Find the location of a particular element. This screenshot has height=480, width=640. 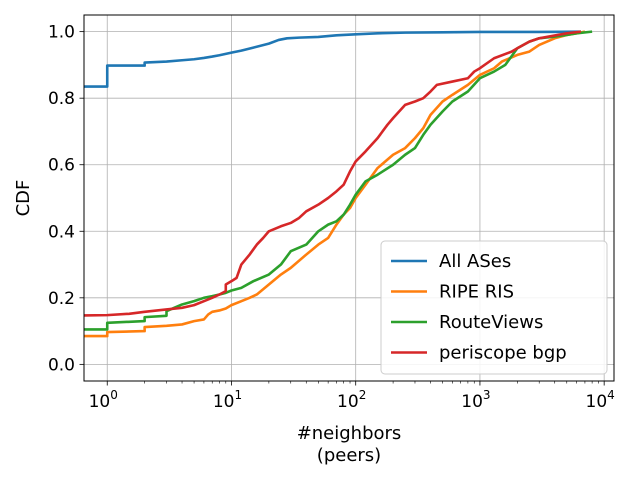

x-tick-label: 10¹ is located at coordinates (227, 400).